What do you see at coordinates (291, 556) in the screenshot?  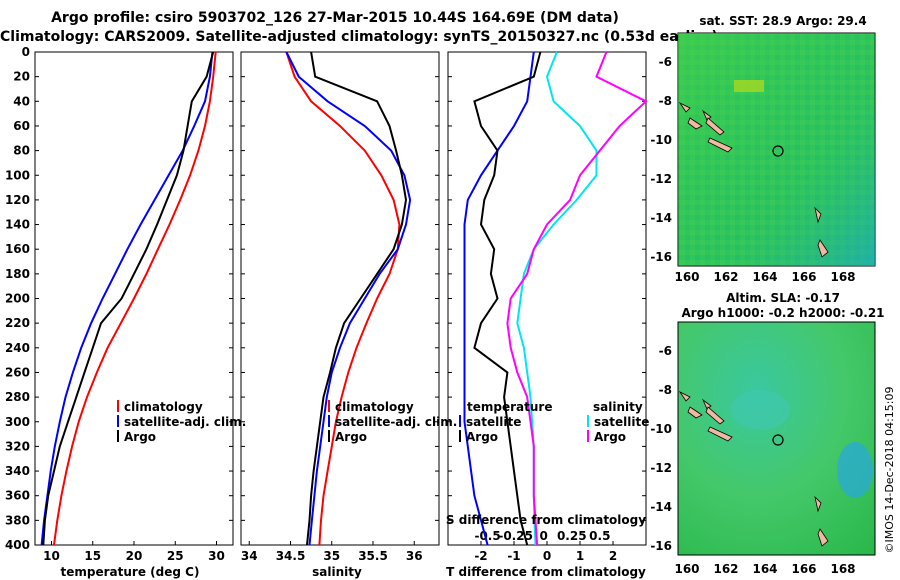 I see `x-tick-label: 34.5` at bounding box center [291, 556].